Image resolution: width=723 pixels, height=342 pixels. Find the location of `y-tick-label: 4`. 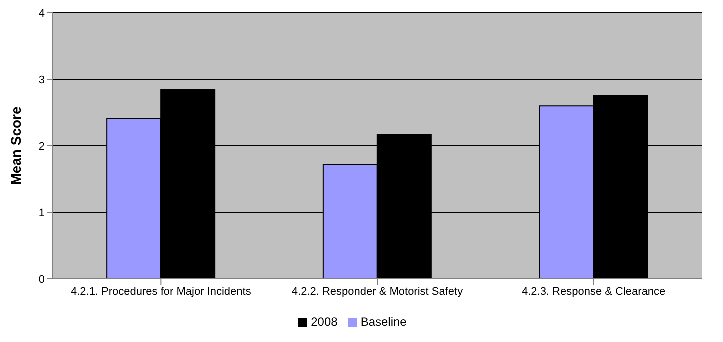

y-tick-label: 4 is located at coordinates (41, 14).